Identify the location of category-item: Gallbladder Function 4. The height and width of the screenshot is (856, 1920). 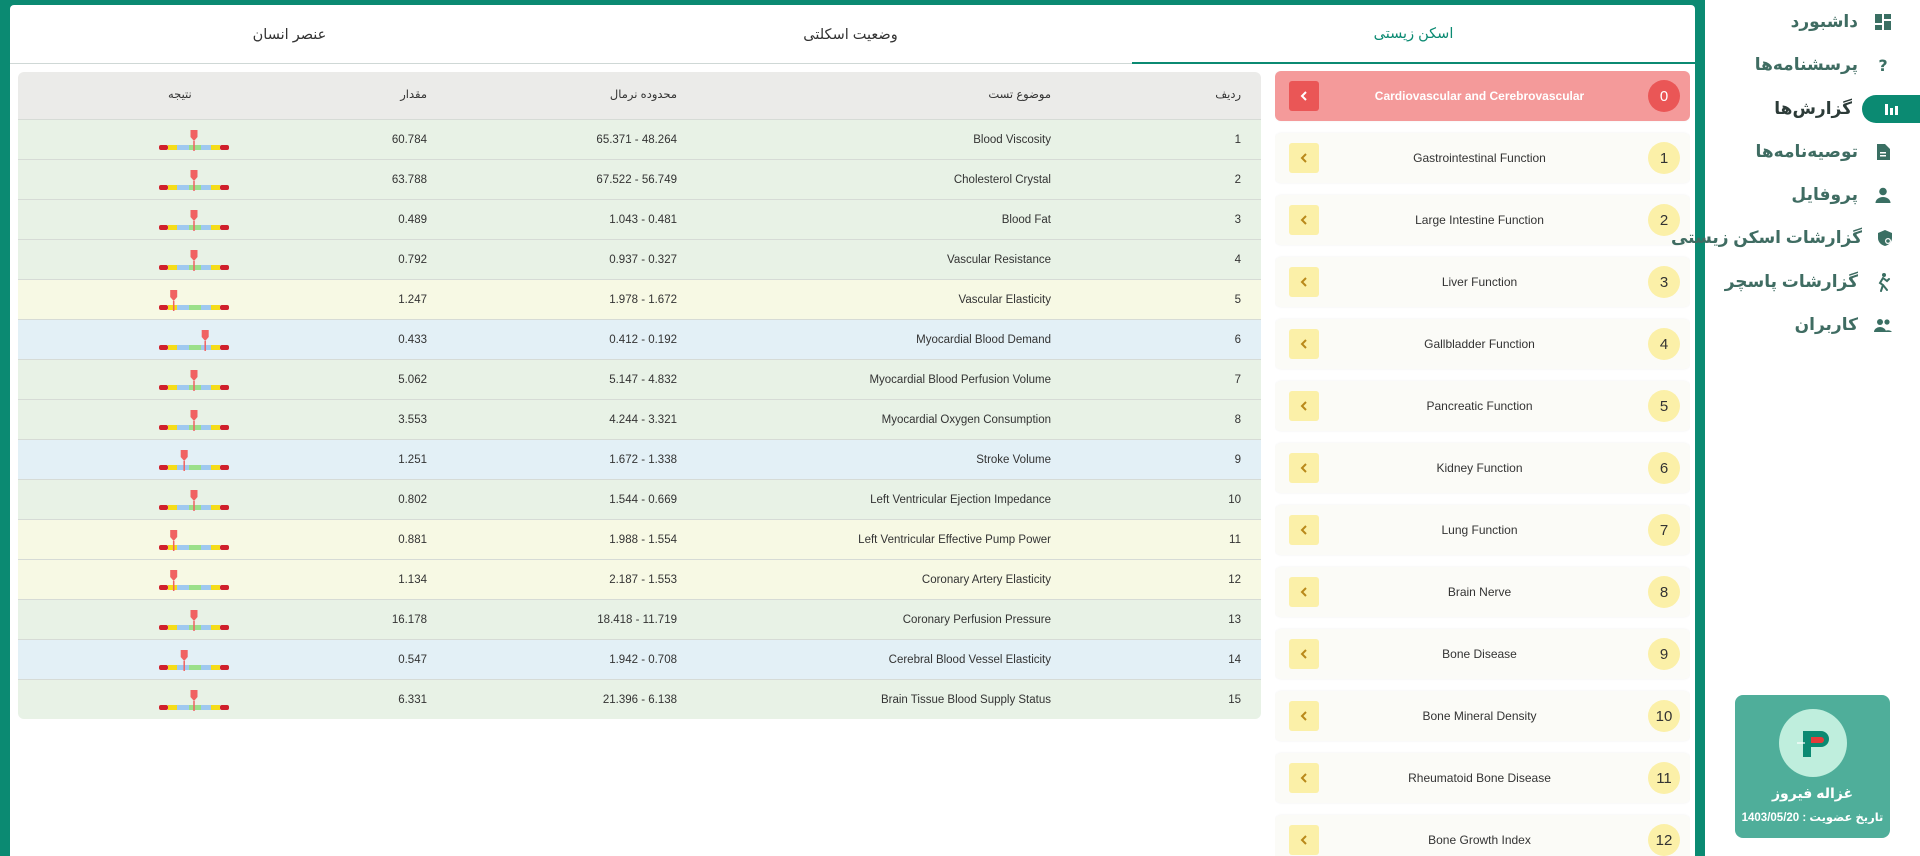
(1482, 344).